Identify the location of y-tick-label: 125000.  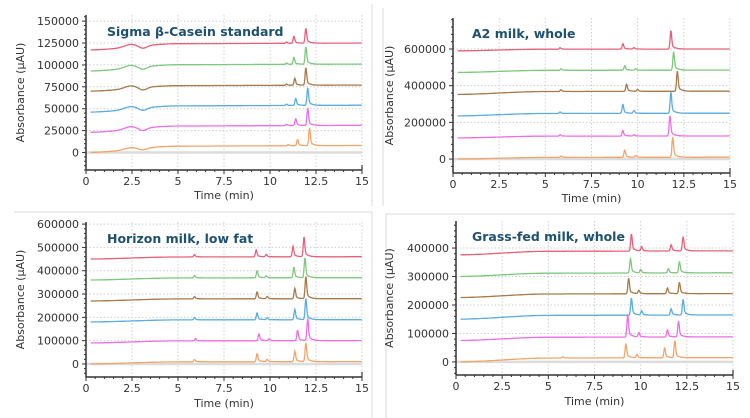
(58, 43).